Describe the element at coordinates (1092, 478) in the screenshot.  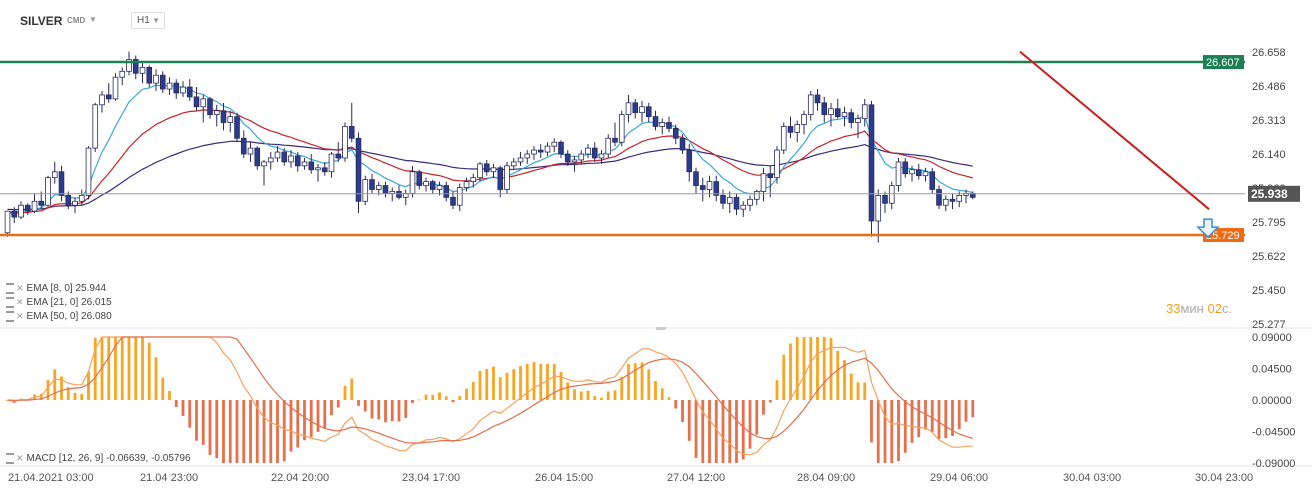
I see `time-tick-label: 30.04 03:00` at that location.